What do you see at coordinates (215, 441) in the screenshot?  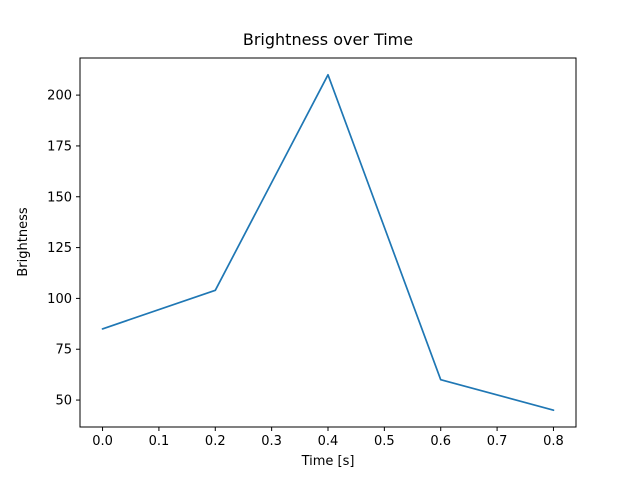 I see `x-tick-label: 0.2` at bounding box center [215, 441].